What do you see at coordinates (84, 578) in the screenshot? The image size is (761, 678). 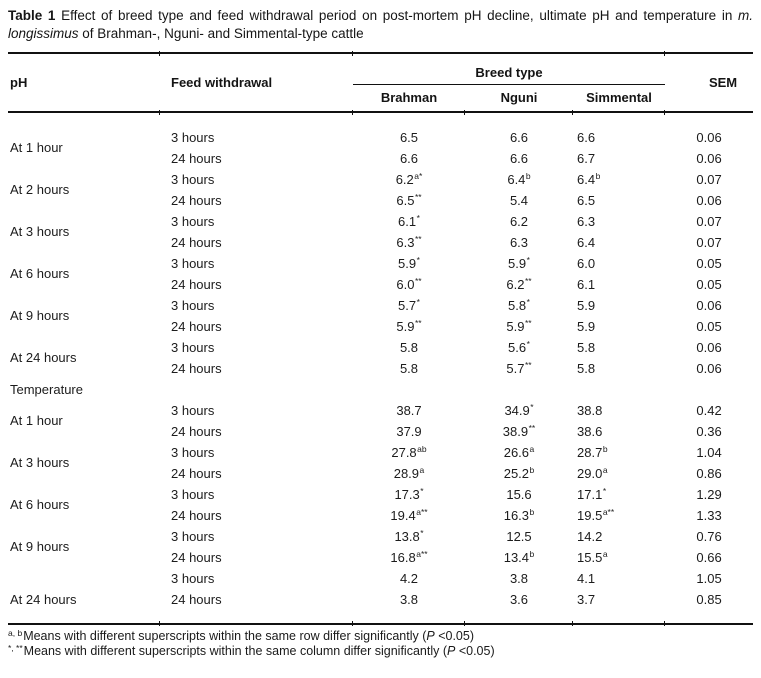 I see `cell-time-label` at bounding box center [84, 578].